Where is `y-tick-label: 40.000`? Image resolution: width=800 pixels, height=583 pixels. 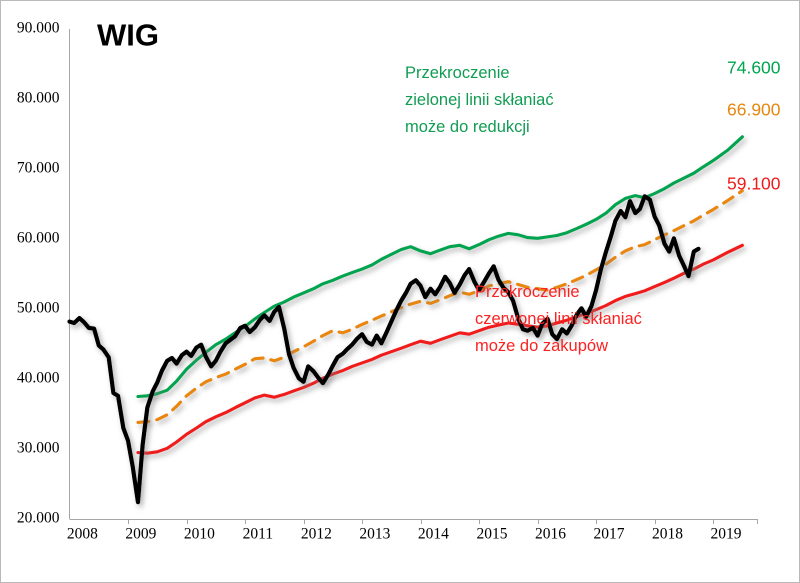
y-tick-label: 40.000 is located at coordinates (38, 378).